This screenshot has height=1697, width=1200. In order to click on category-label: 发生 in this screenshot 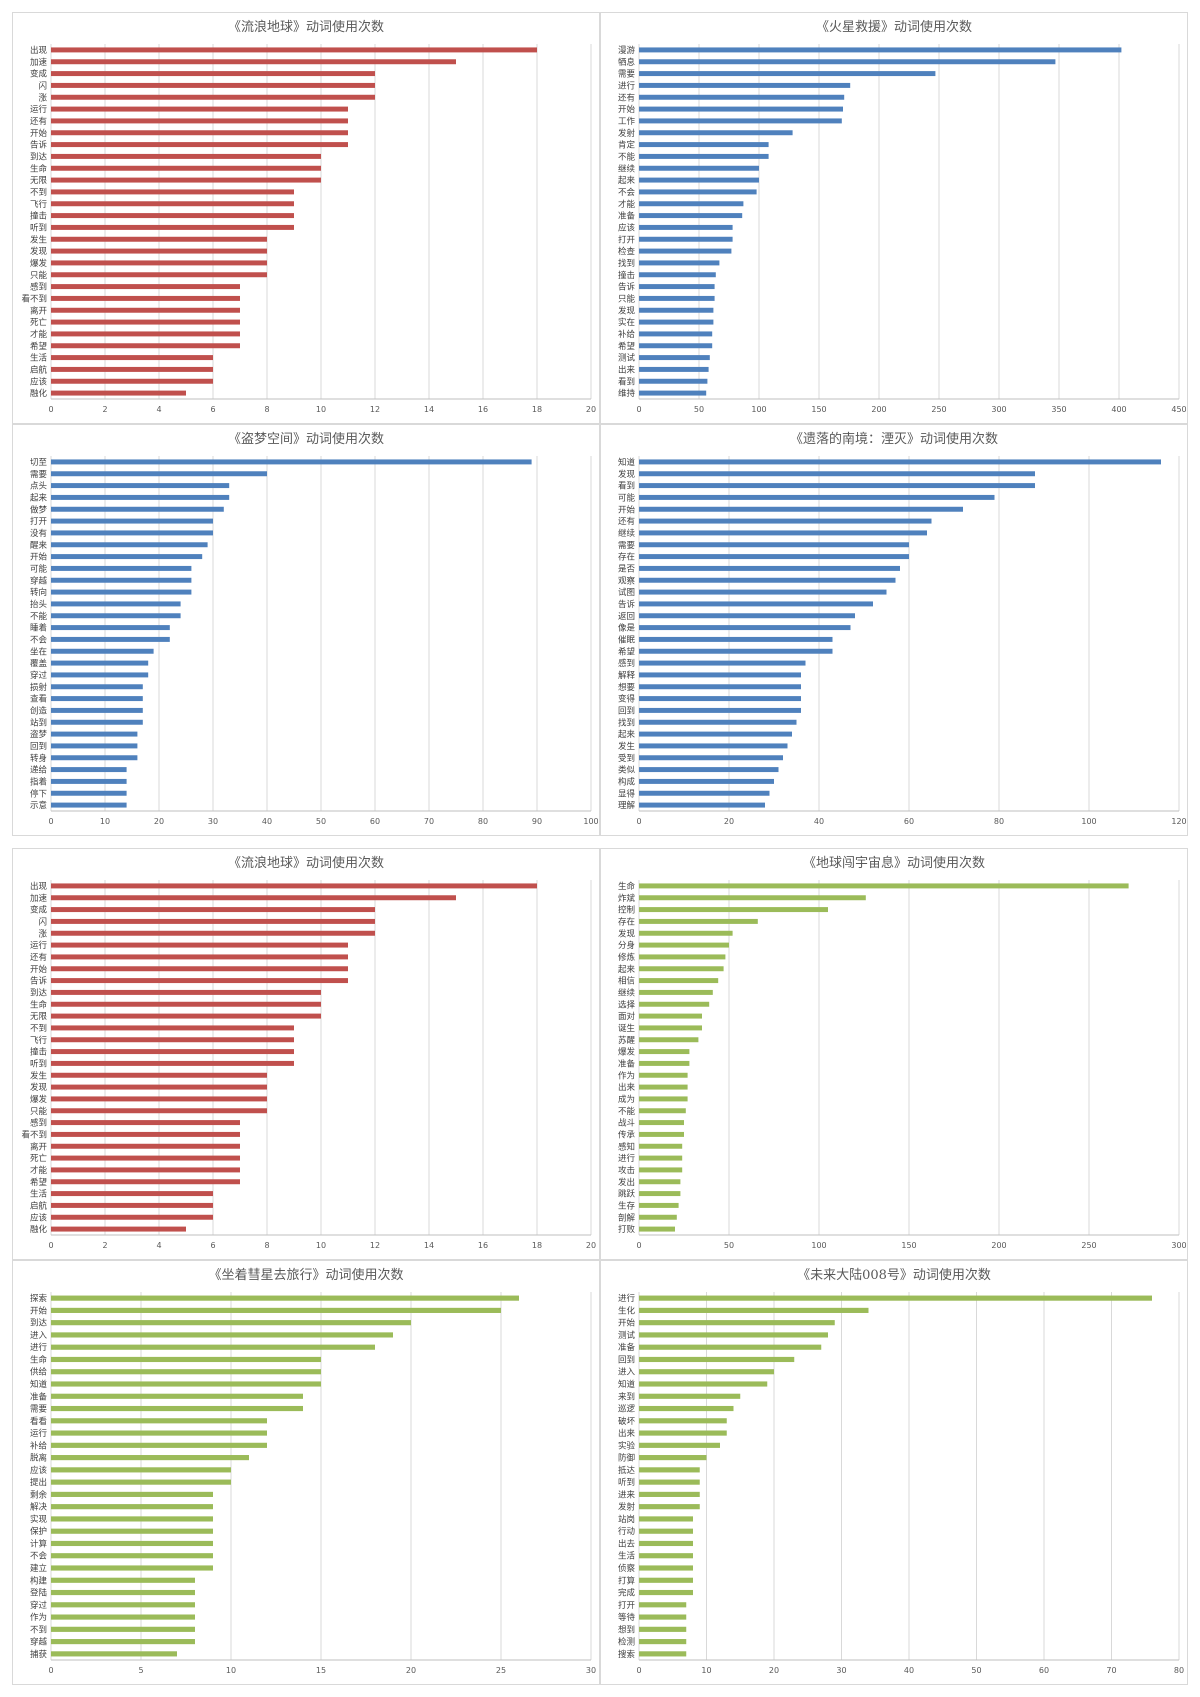, I will do `click(39, 1075)`.